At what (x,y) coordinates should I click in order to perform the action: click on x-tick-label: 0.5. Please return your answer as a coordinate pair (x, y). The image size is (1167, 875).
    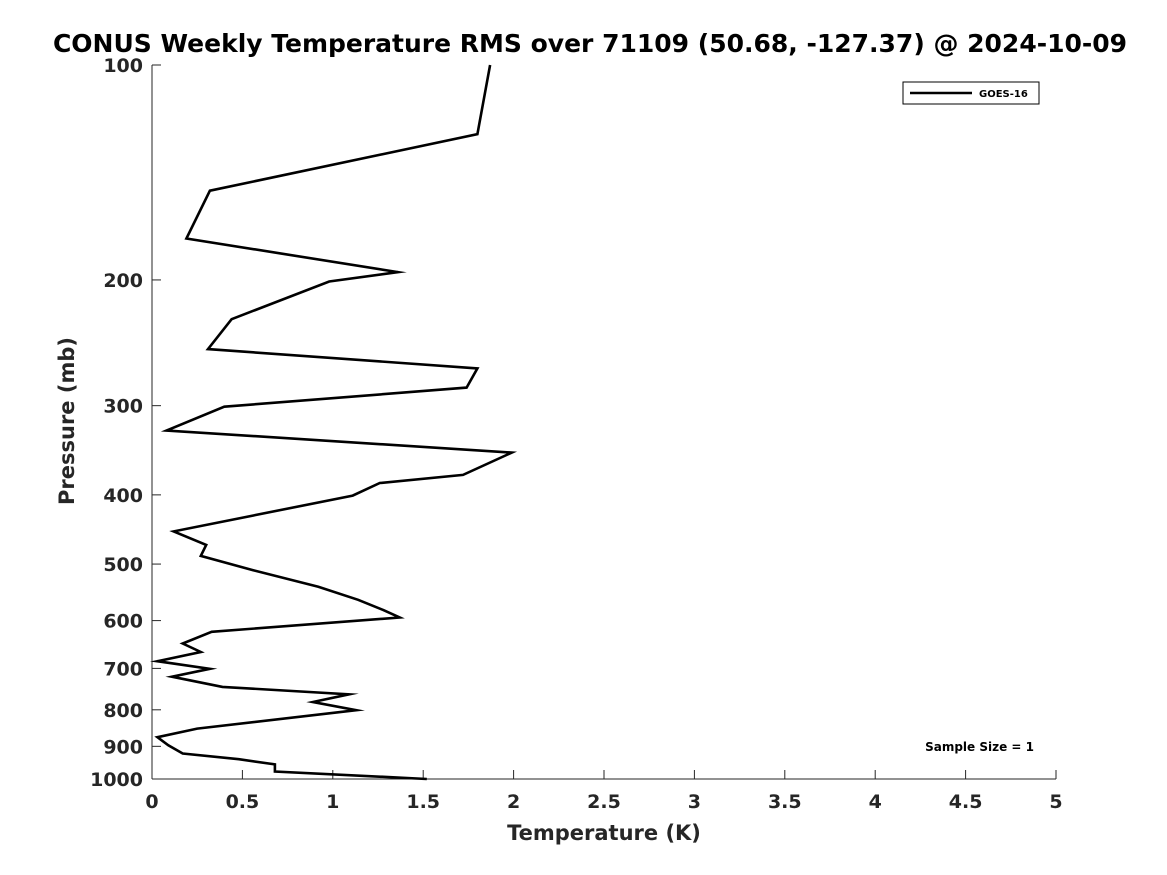
    Looking at the image, I should click on (243, 802).